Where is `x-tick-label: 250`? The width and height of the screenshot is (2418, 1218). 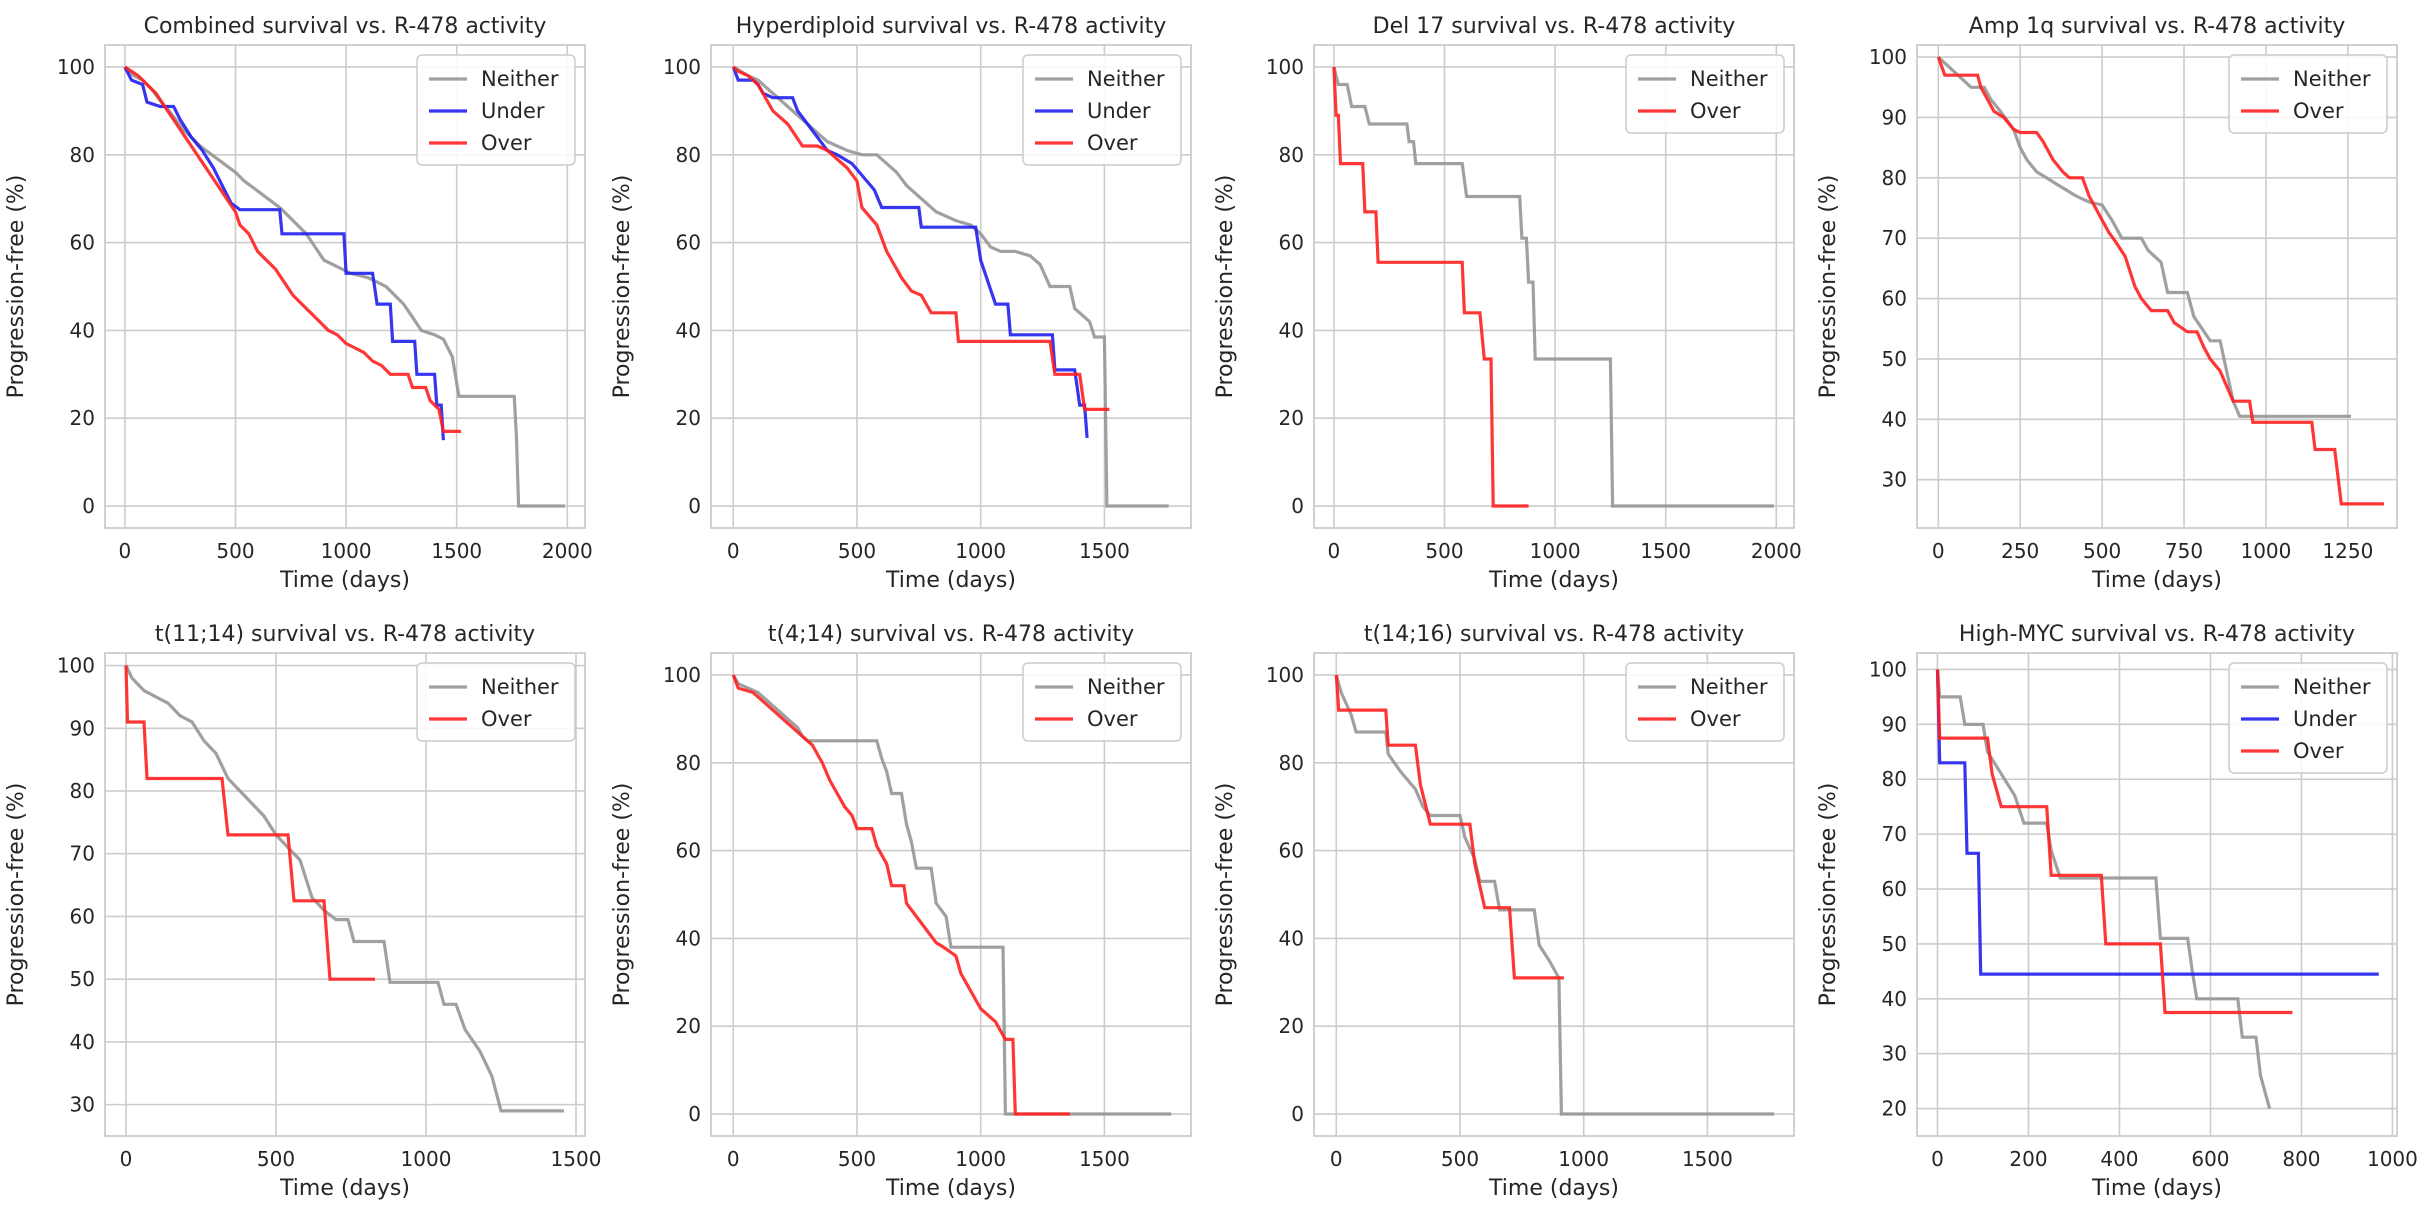
x-tick-label: 250 is located at coordinates (2020, 551).